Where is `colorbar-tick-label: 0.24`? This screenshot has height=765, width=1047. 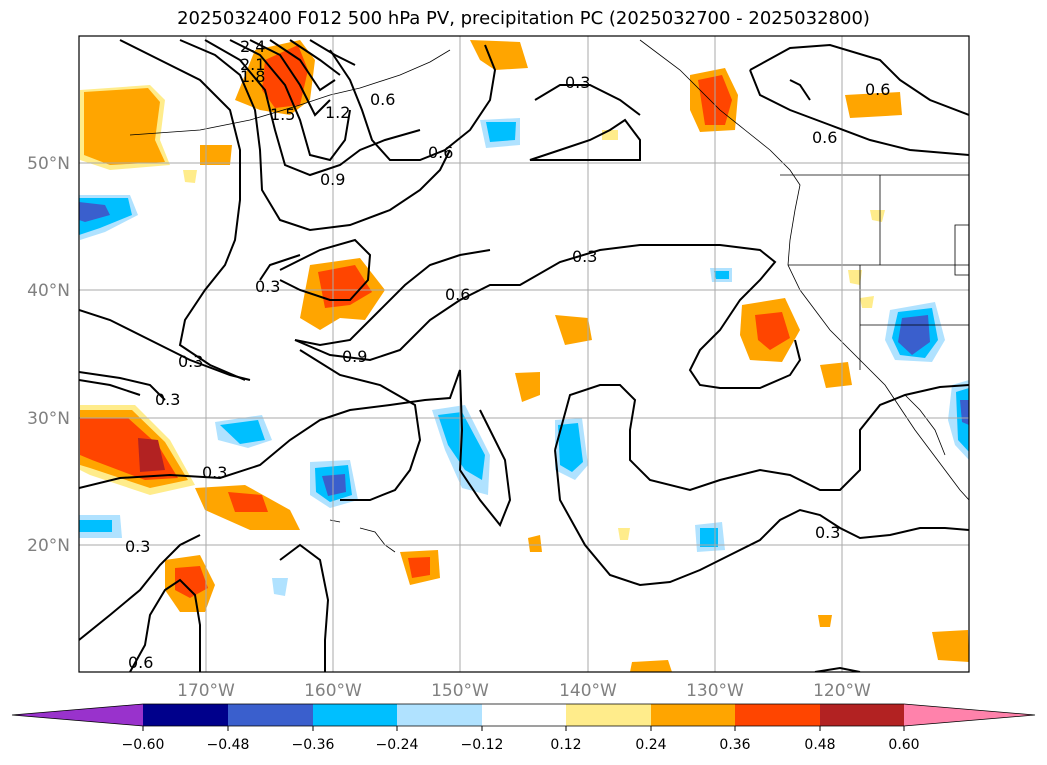
colorbar-tick-label: 0.24 is located at coordinates (650, 745).